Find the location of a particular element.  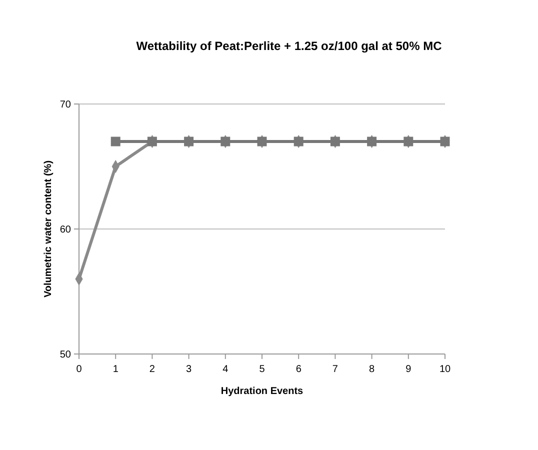

x-tick-label: 1 is located at coordinates (115, 369).